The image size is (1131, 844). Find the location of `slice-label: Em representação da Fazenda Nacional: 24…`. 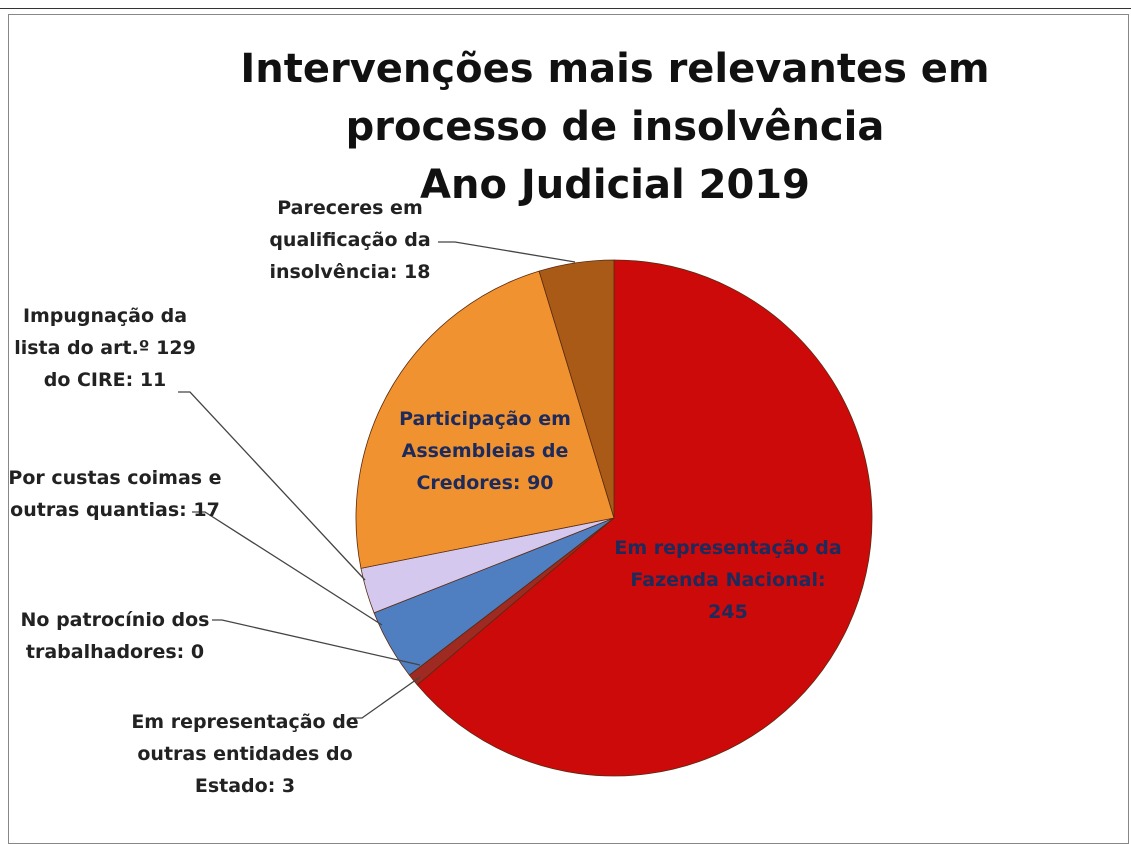

slice-label: Em representação da Fazenda Nacional: 24… is located at coordinates (728, 580).